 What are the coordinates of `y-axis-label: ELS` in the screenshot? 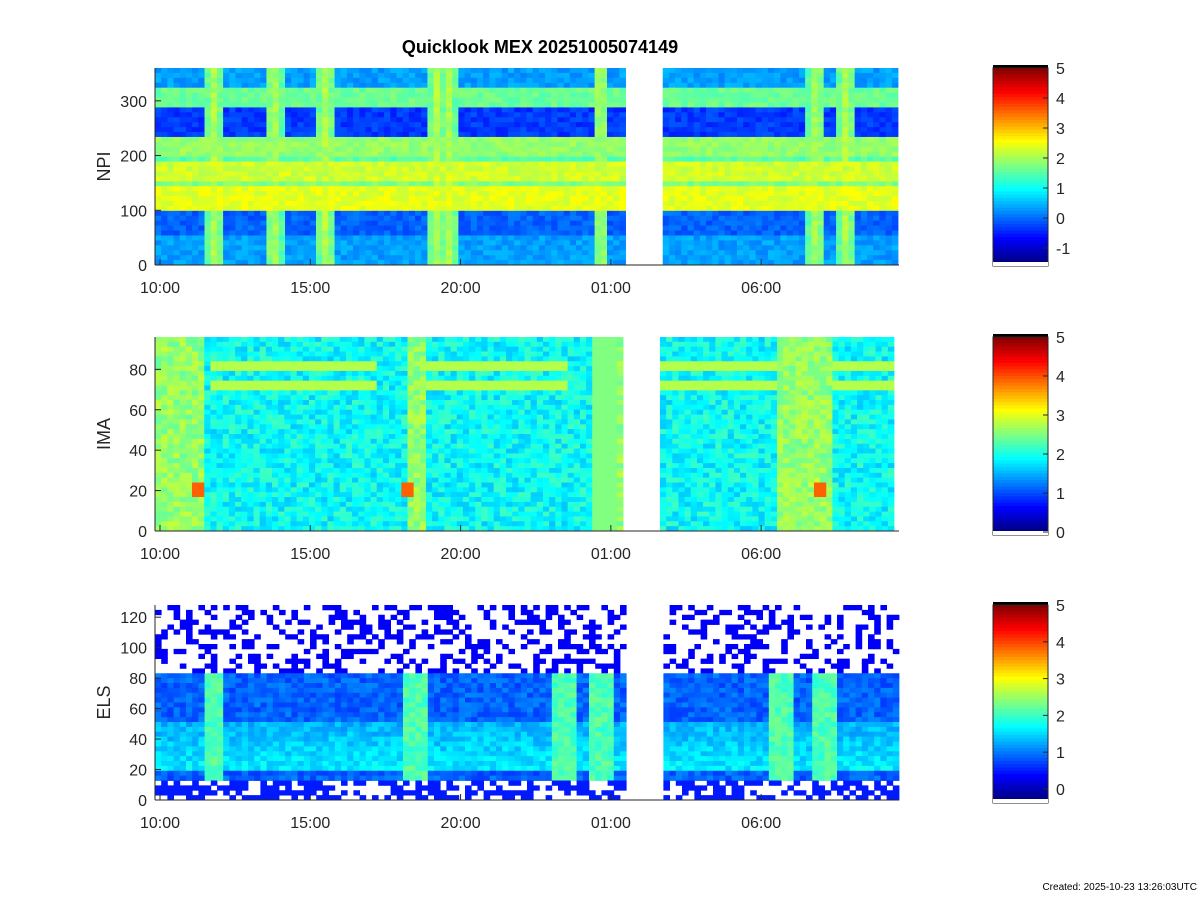 It's located at (104, 702).